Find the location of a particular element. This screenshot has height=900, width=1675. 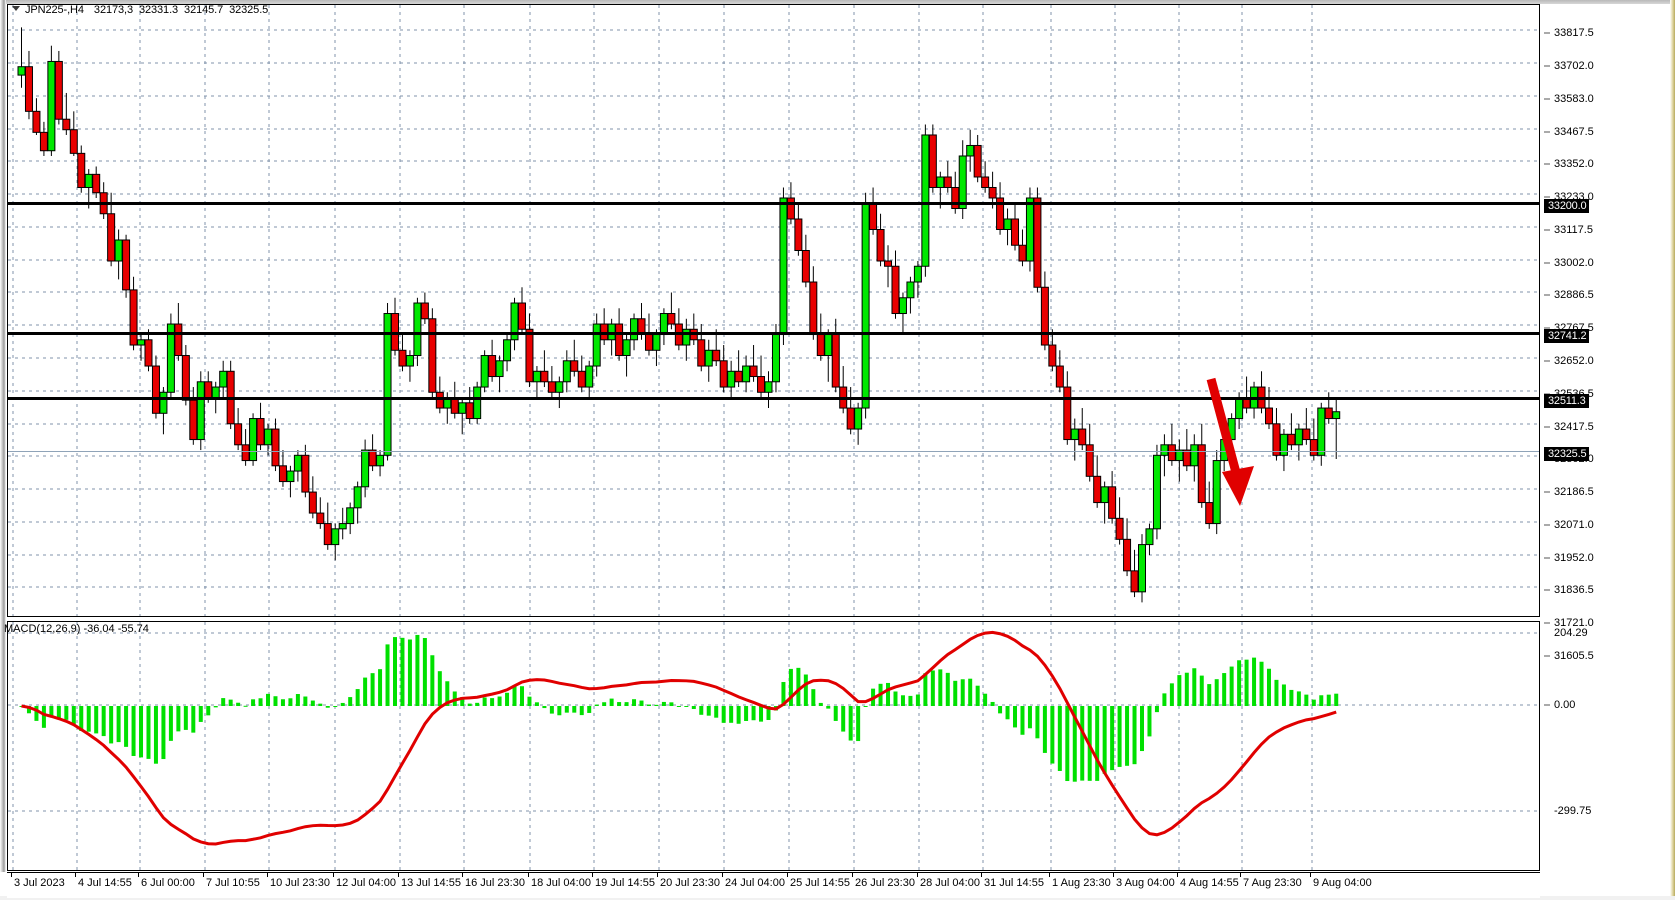

time-tick-label: 24 Jul 04:00 is located at coordinates (755, 883).